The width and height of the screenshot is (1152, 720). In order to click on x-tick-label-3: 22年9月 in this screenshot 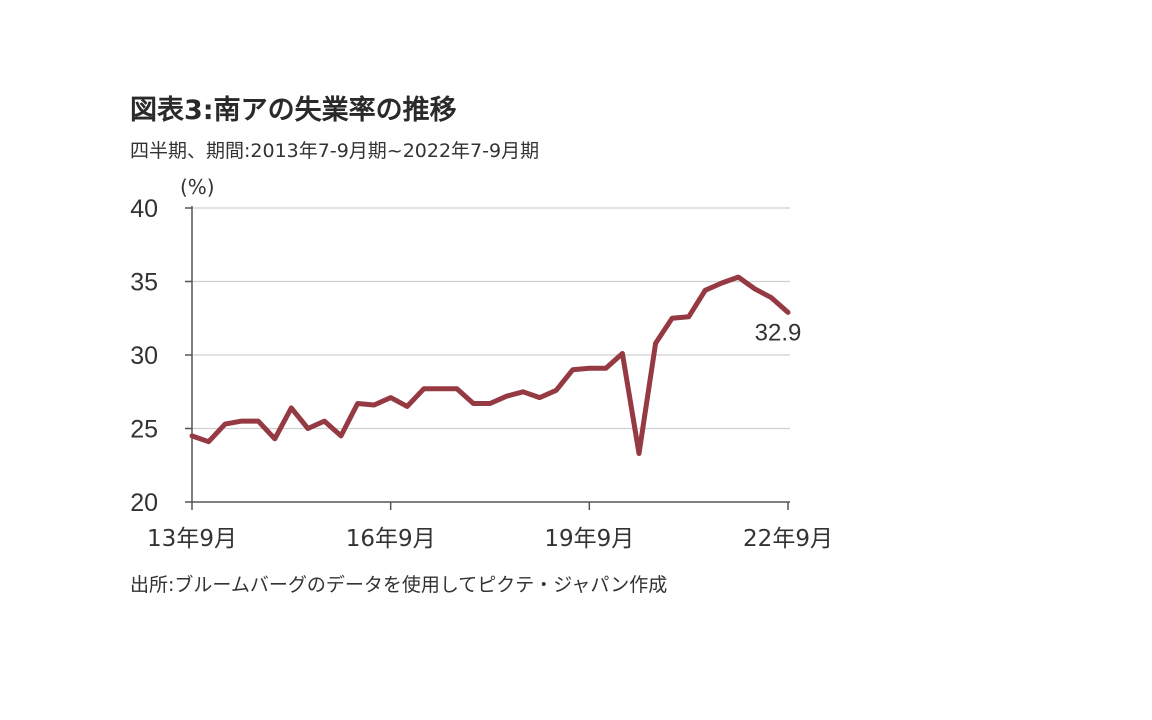, I will do `click(788, 539)`.